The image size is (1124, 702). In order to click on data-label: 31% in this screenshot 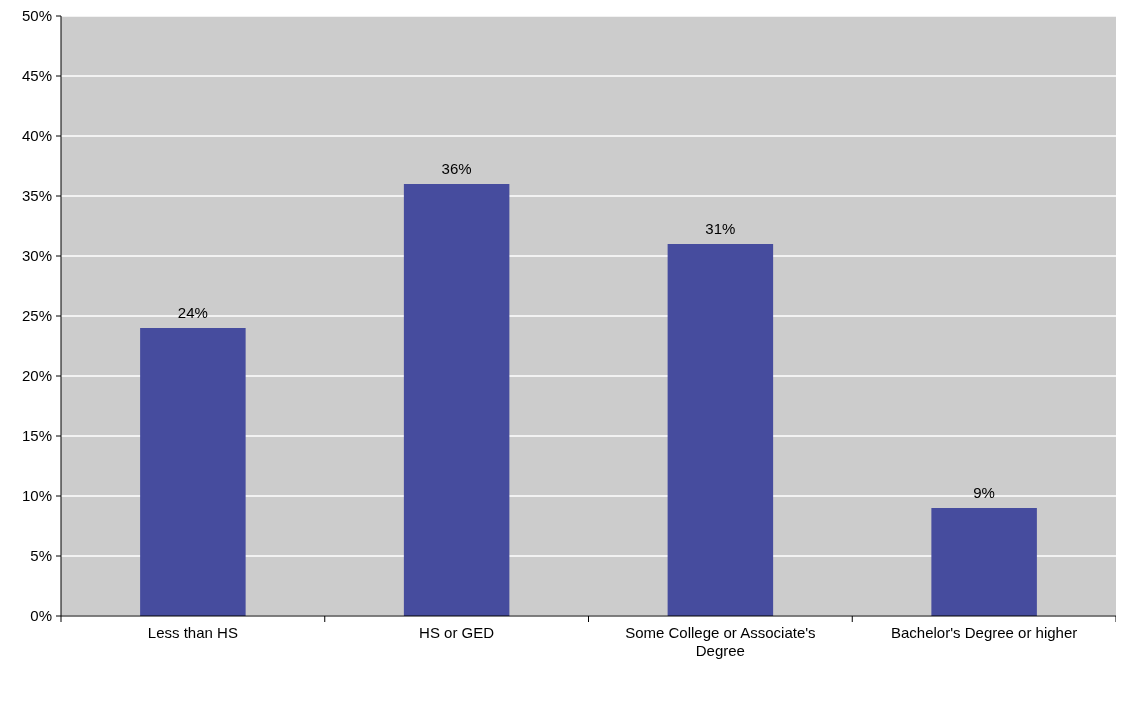, I will do `click(720, 228)`.